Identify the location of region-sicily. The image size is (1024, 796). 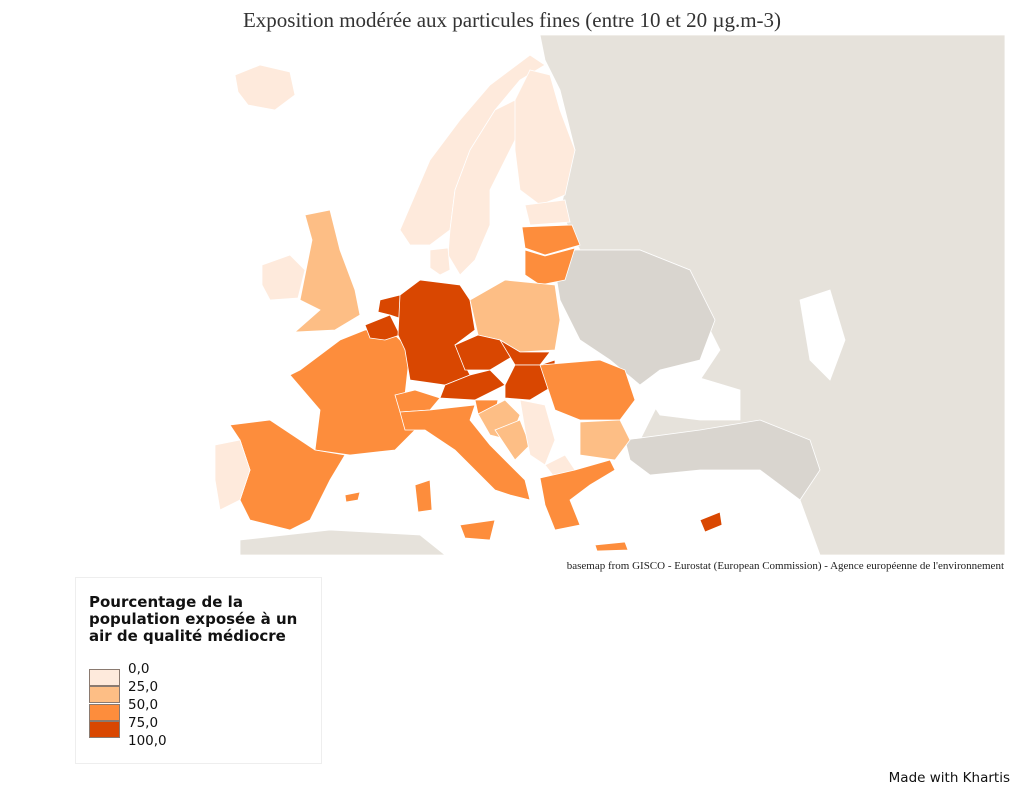
(477, 530).